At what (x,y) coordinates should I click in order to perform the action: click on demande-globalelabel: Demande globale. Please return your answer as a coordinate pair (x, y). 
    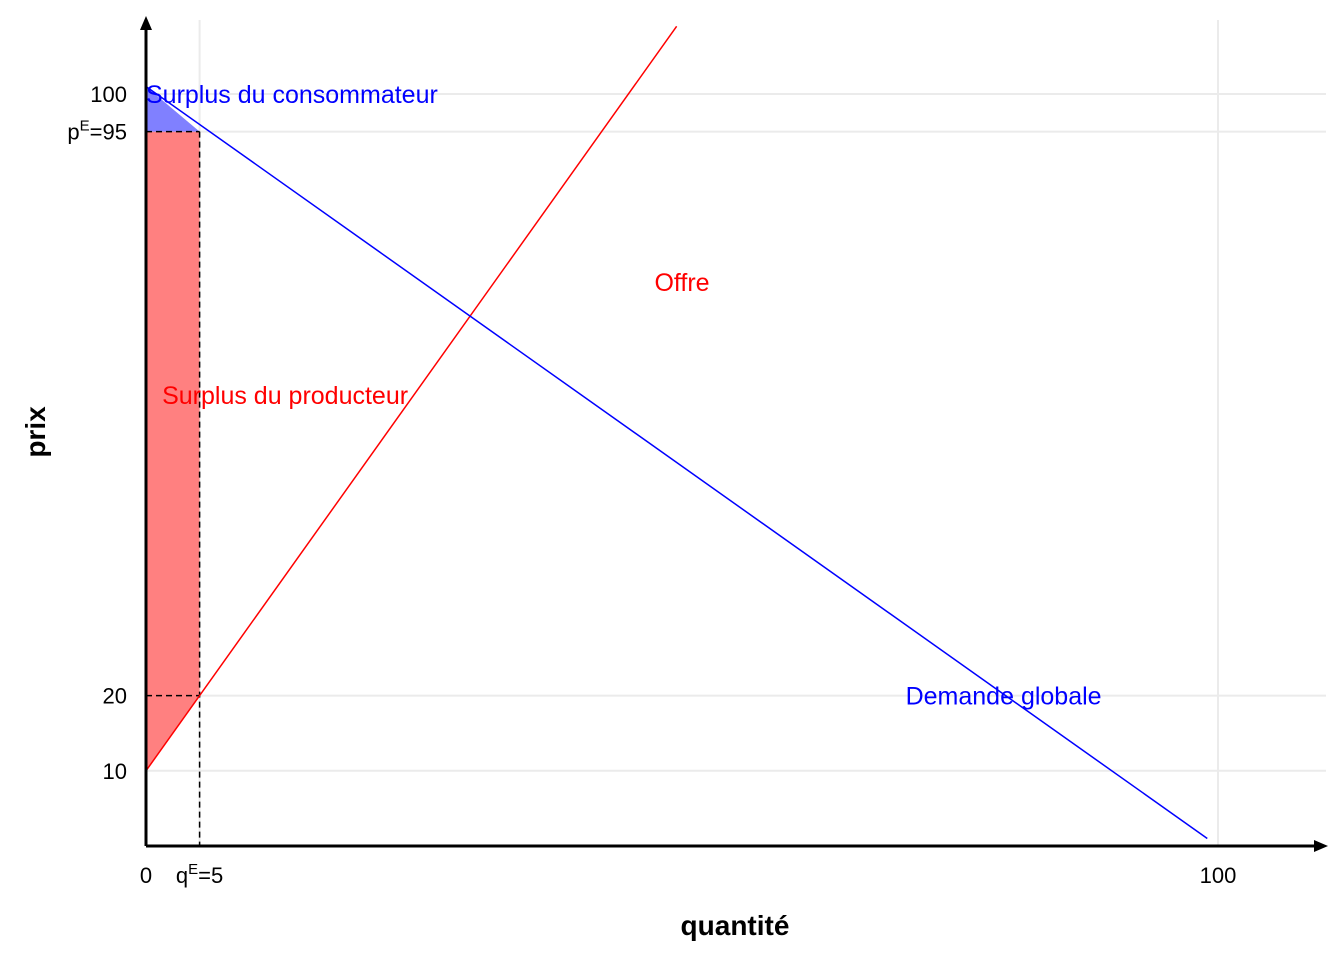
    Looking at the image, I should click on (1004, 697).